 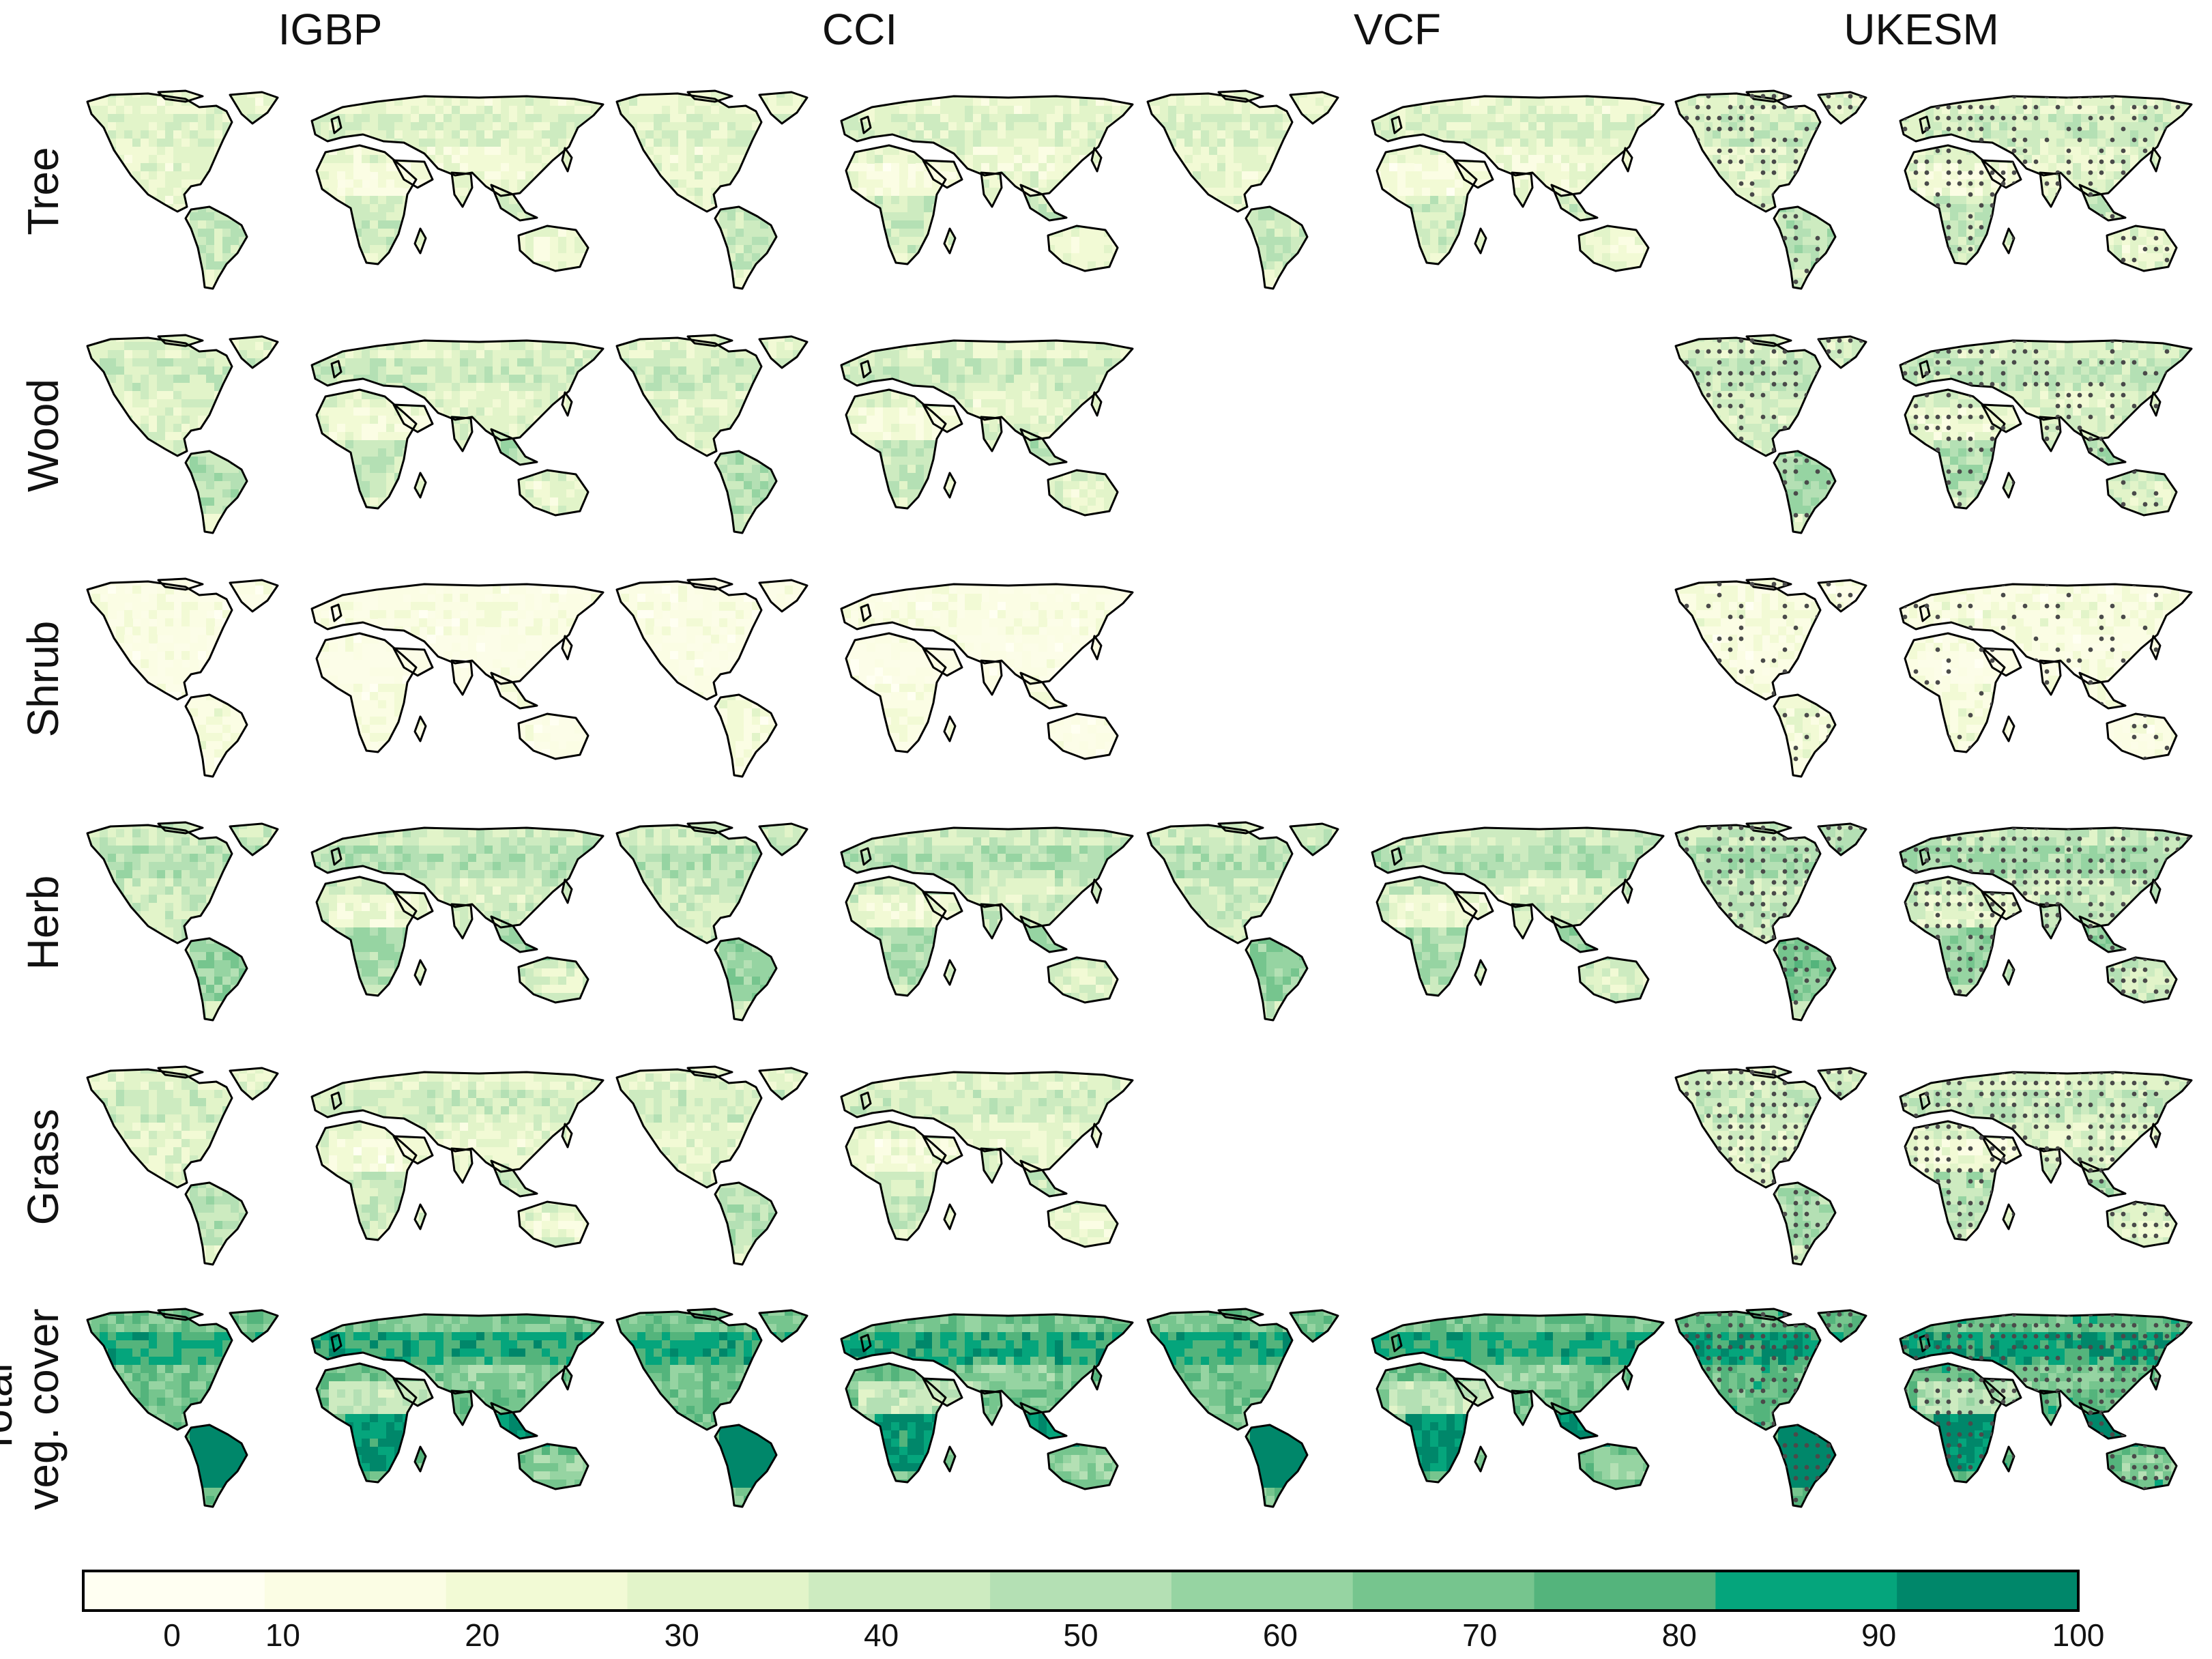 I want to click on map-herb-cci, so click(x=874, y=921).